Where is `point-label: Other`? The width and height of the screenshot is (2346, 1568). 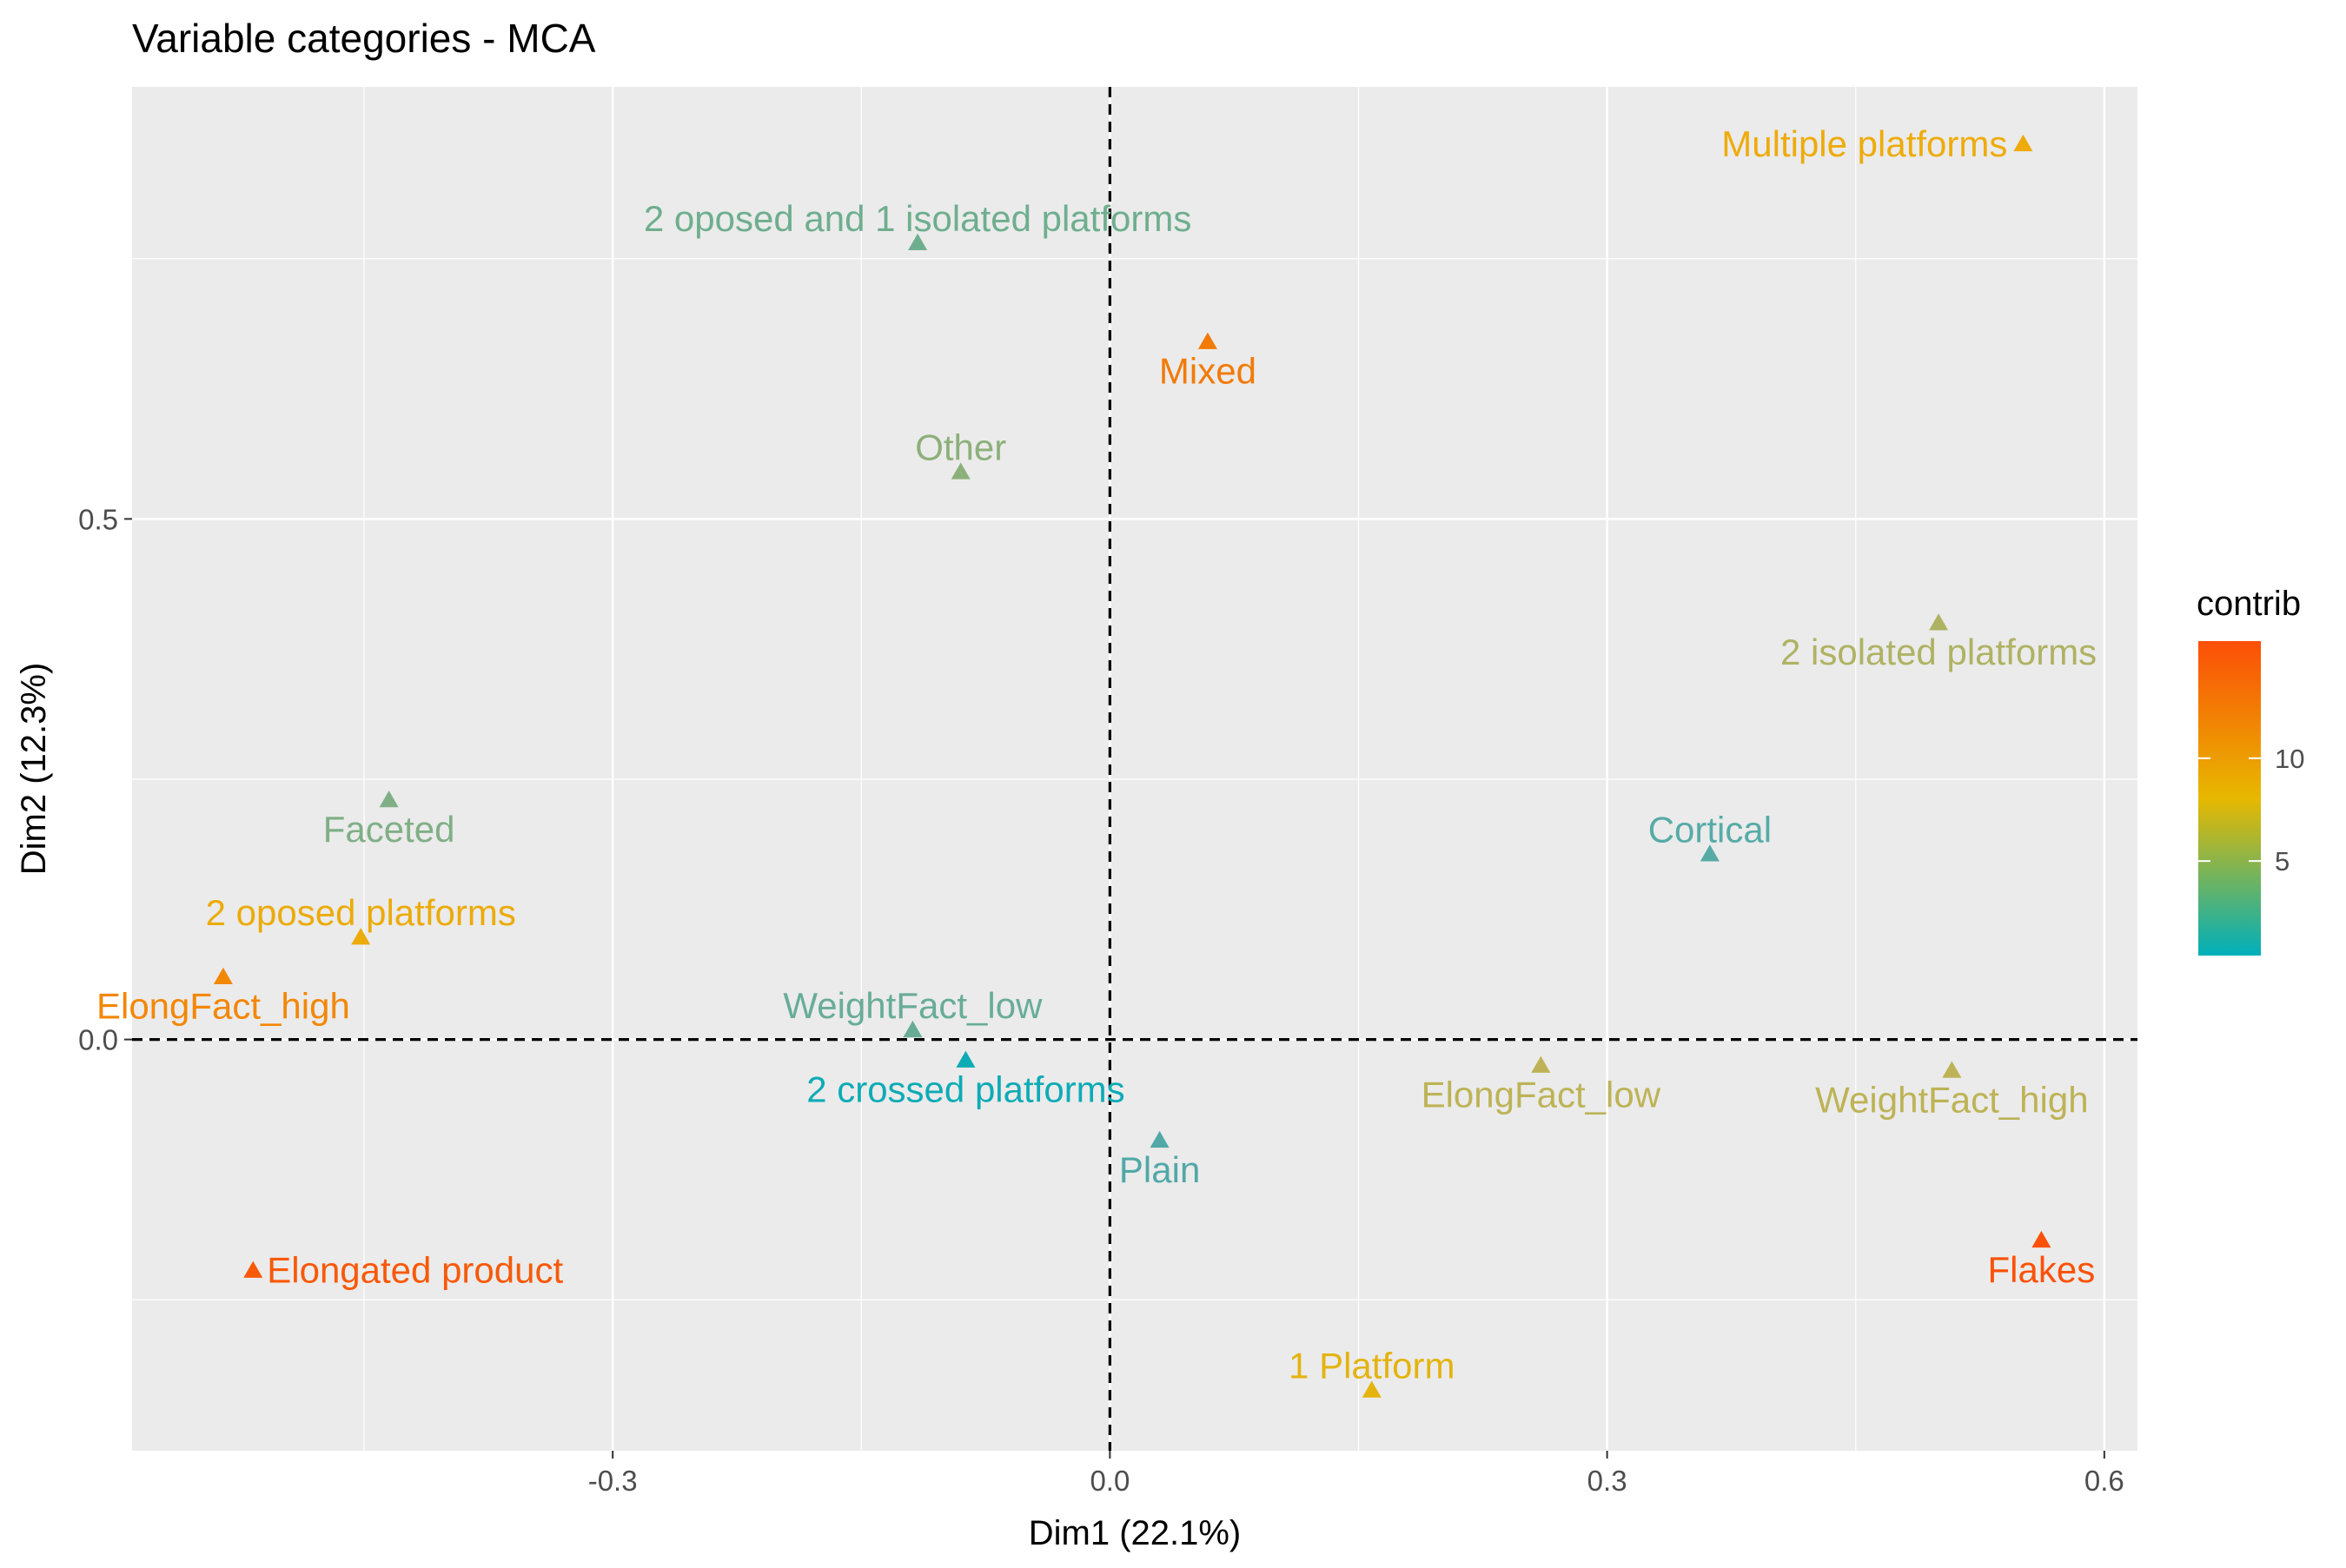
point-label: Other is located at coordinates (961, 447).